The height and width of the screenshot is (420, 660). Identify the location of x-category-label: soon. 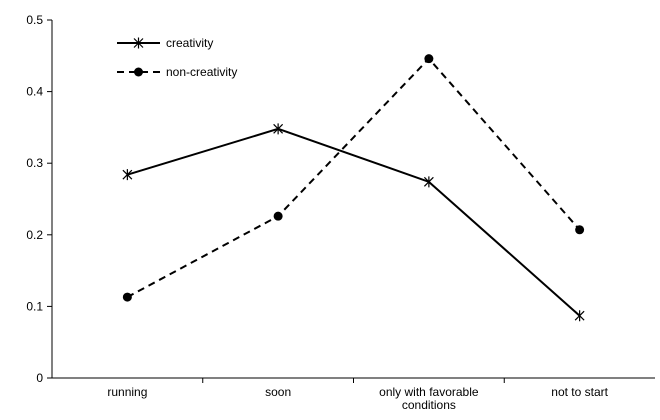
(278, 392).